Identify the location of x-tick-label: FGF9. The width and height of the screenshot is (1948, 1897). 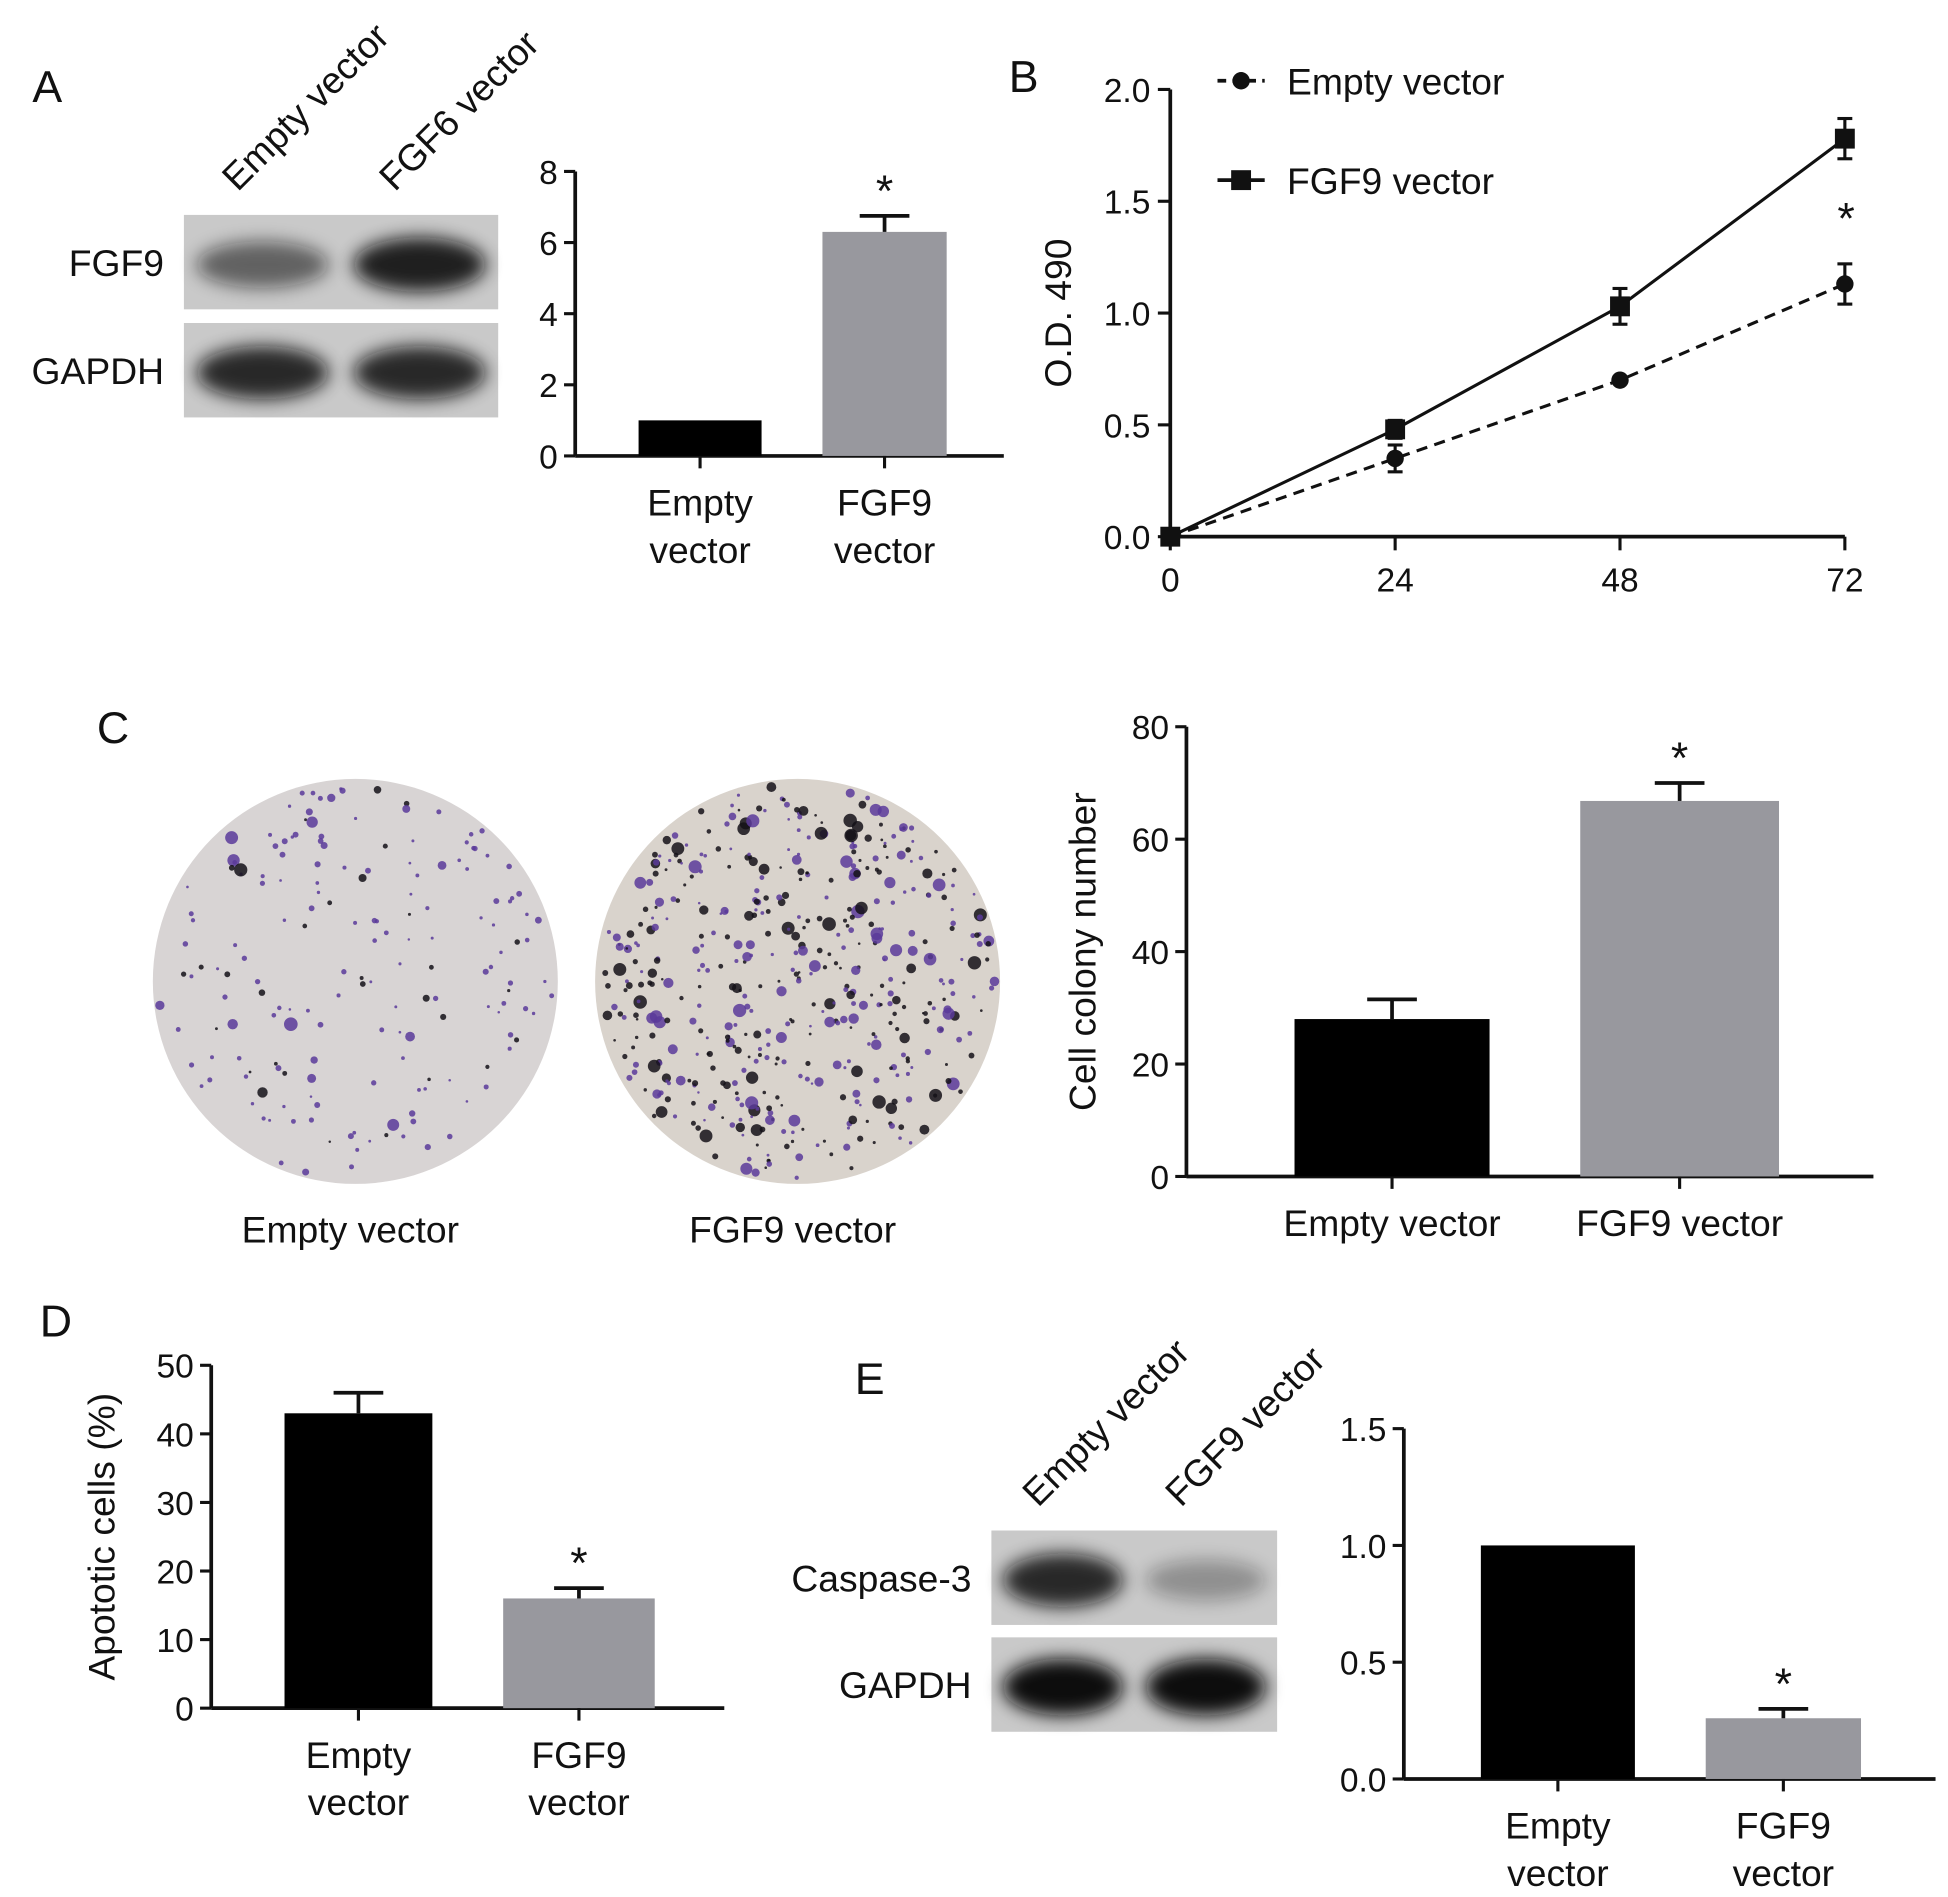
(578, 1755).